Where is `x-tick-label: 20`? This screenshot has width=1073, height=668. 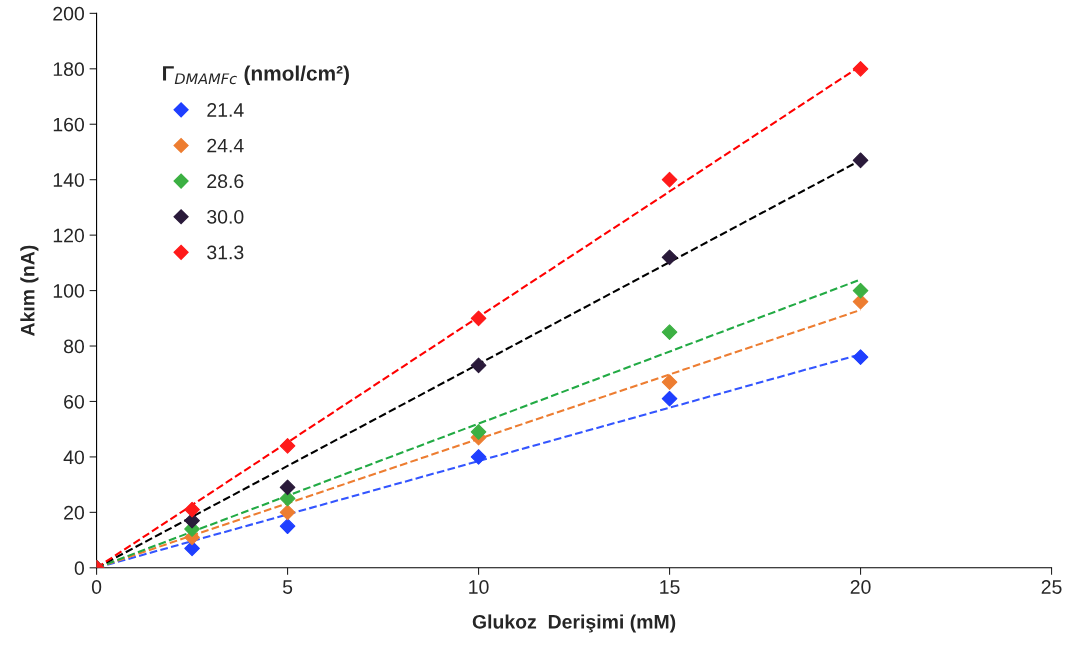 x-tick-label: 20 is located at coordinates (860, 587).